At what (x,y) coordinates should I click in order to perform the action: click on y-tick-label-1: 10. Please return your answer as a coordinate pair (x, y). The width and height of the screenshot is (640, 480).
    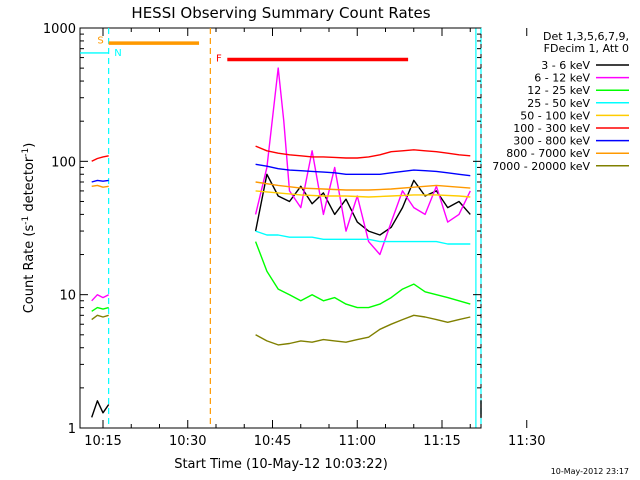
    Looking at the image, I should click on (67, 296).